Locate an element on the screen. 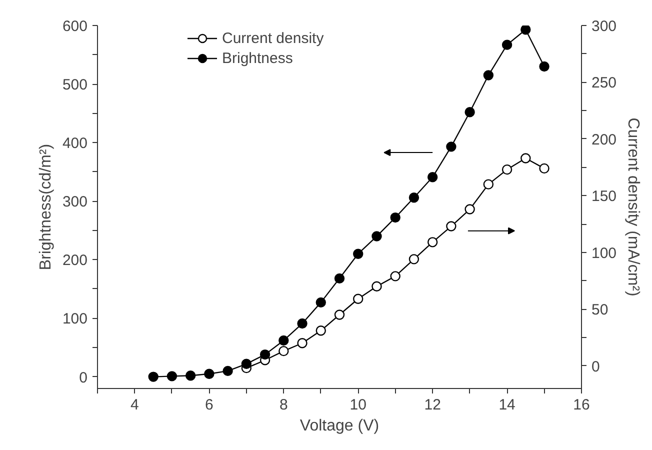 The height and width of the screenshot is (450, 652). y-tick-label: 0 is located at coordinates (83, 377).